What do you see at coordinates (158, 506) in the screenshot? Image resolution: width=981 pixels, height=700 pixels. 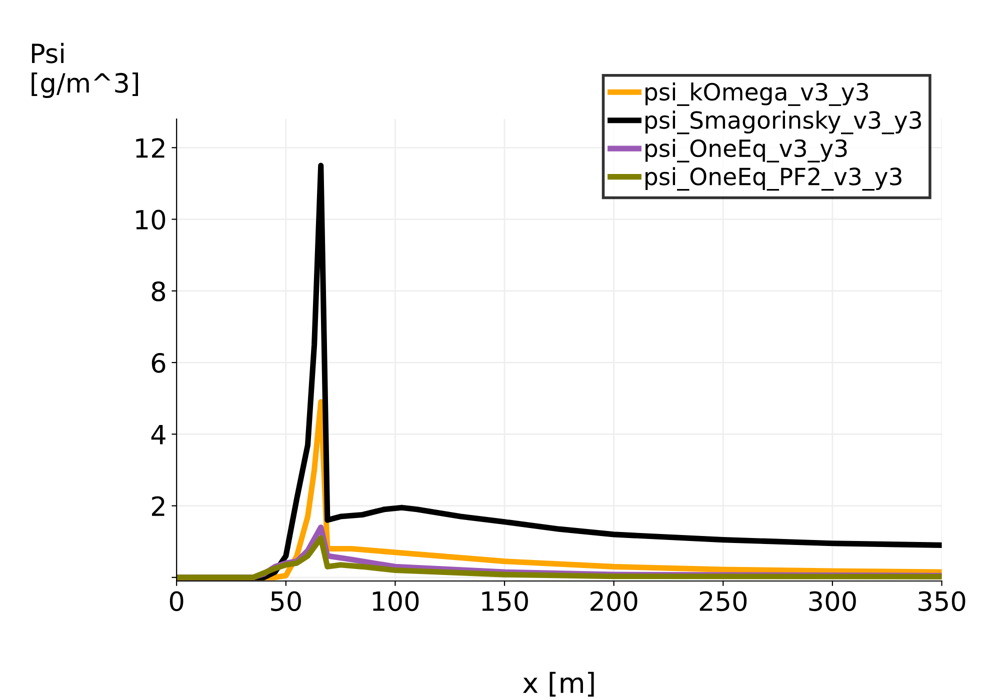 I see `y-tick-label: 2` at bounding box center [158, 506].